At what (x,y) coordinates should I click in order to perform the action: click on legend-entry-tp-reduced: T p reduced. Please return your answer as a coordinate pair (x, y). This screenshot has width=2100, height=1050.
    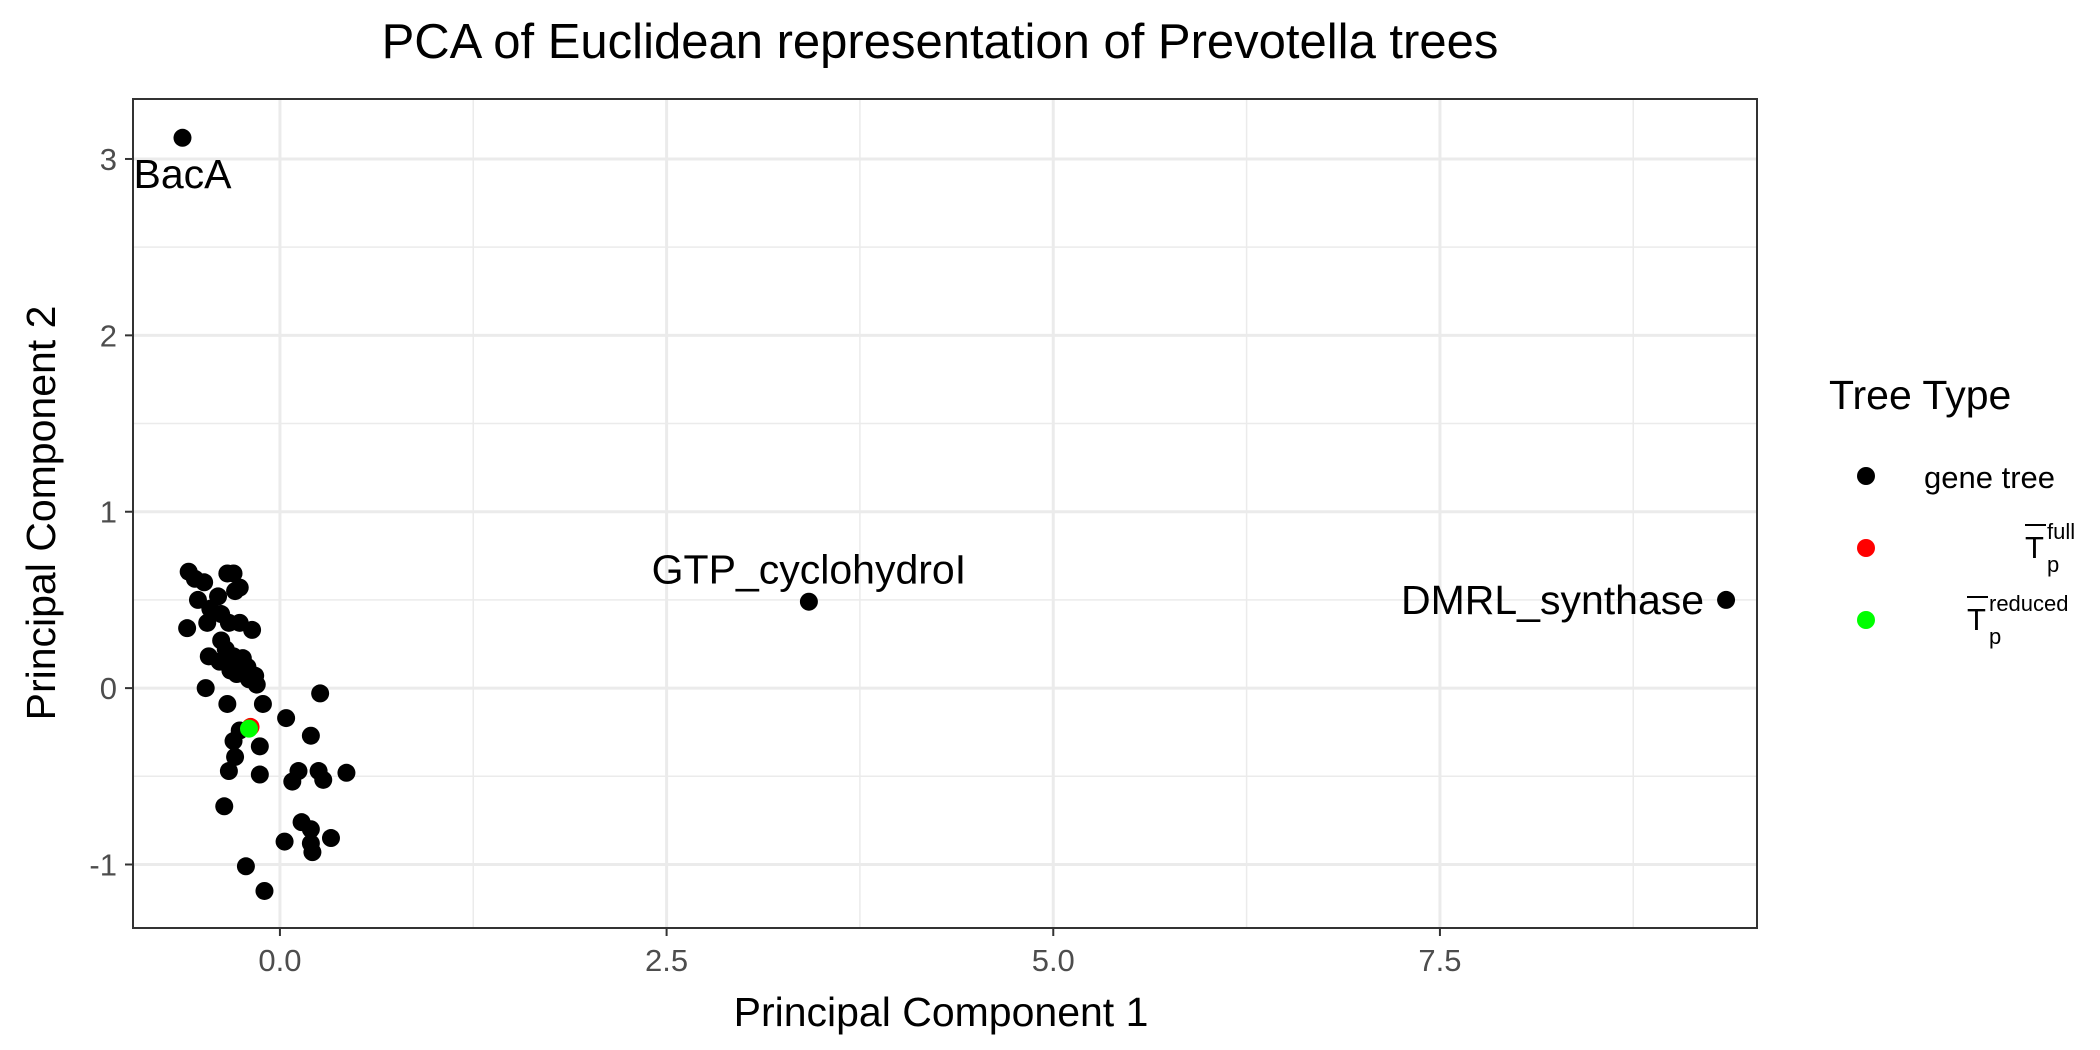
    Looking at the image, I should click on (1963, 620).